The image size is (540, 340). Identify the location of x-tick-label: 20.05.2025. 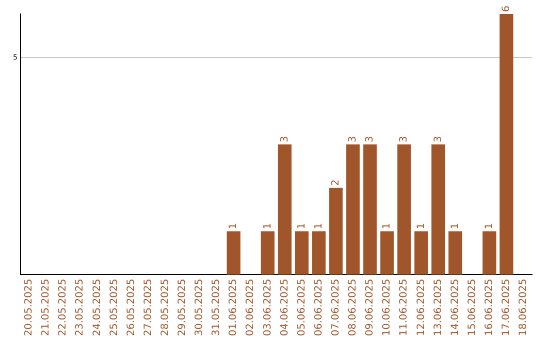
(29, 307).